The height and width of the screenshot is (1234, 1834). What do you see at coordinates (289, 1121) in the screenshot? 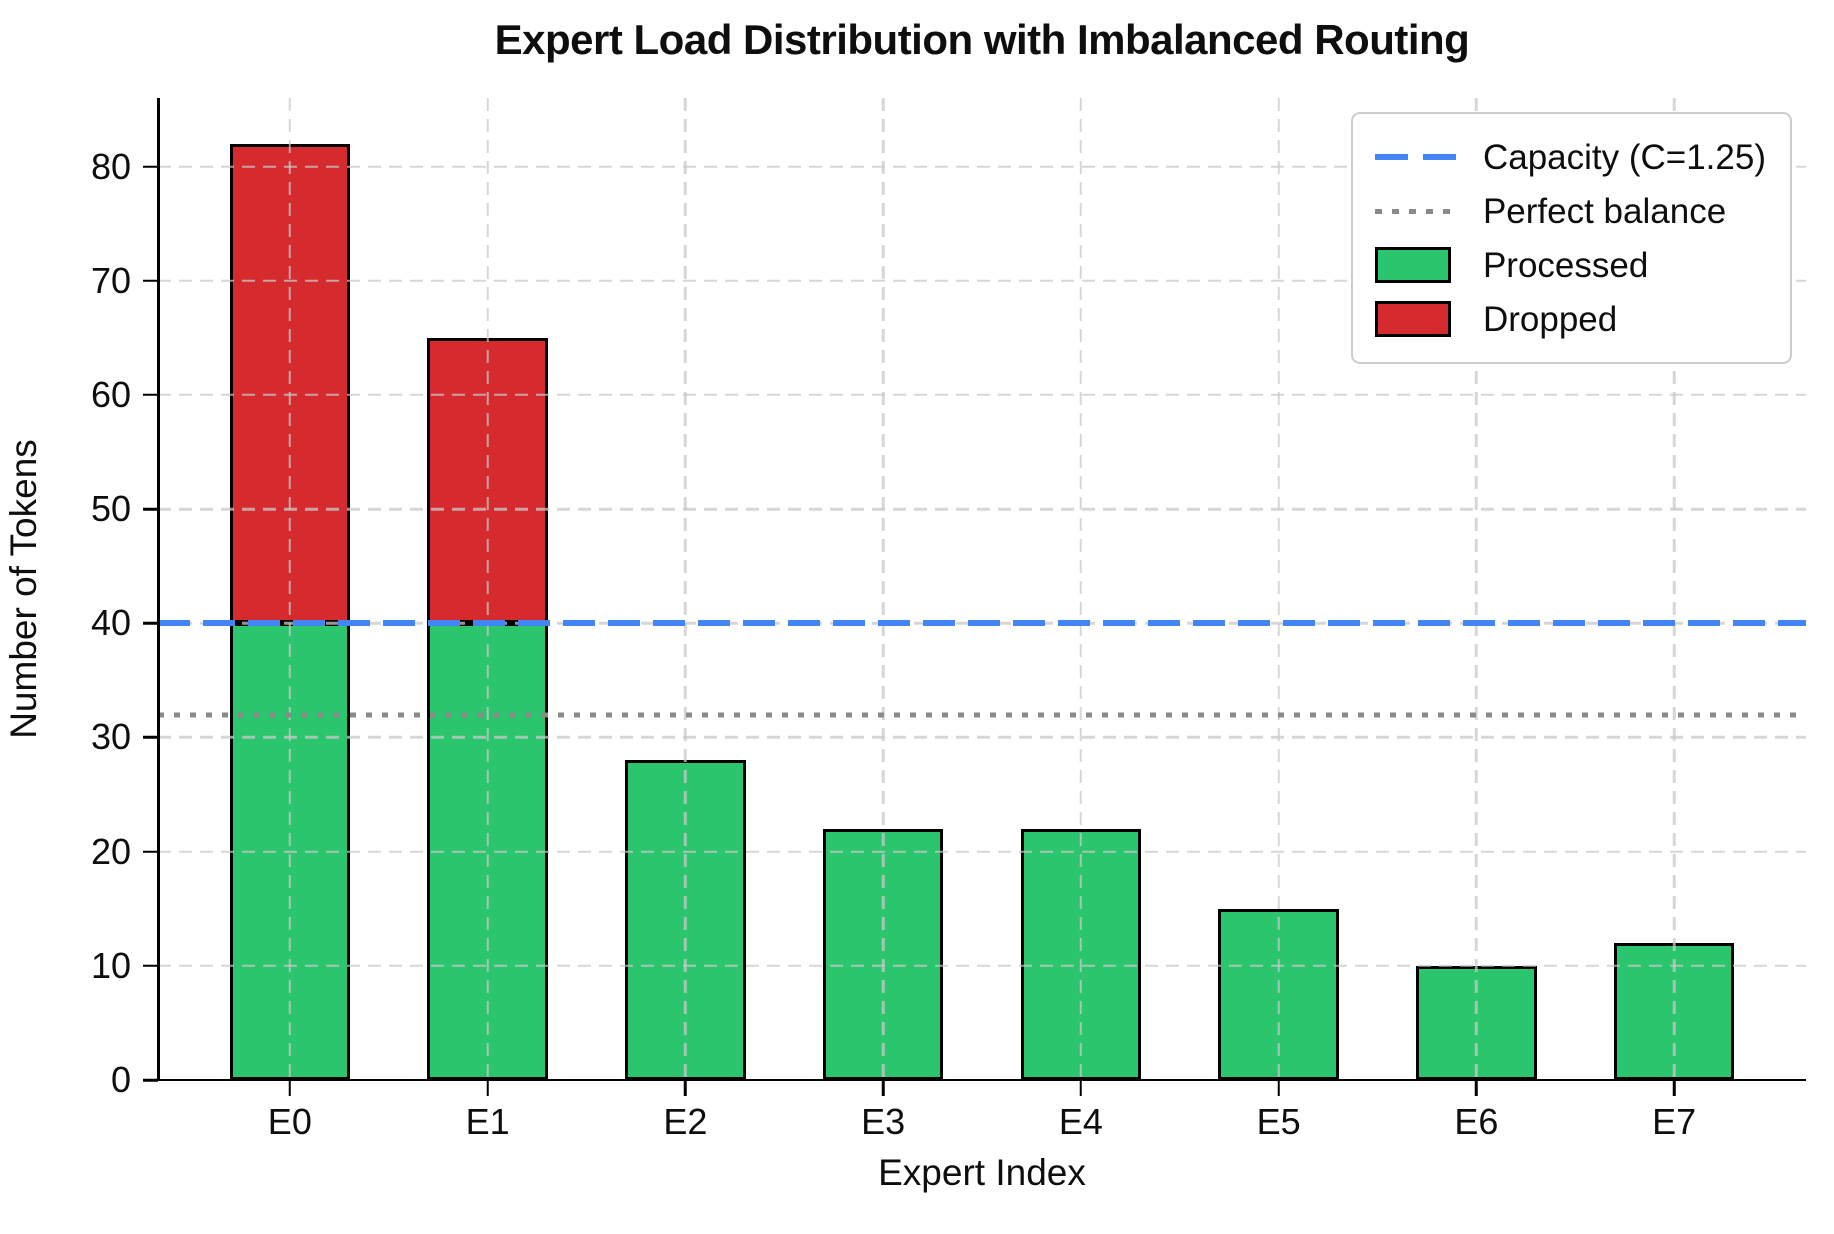
I see `x-tick-label: E0` at bounding box center [289, 1121].